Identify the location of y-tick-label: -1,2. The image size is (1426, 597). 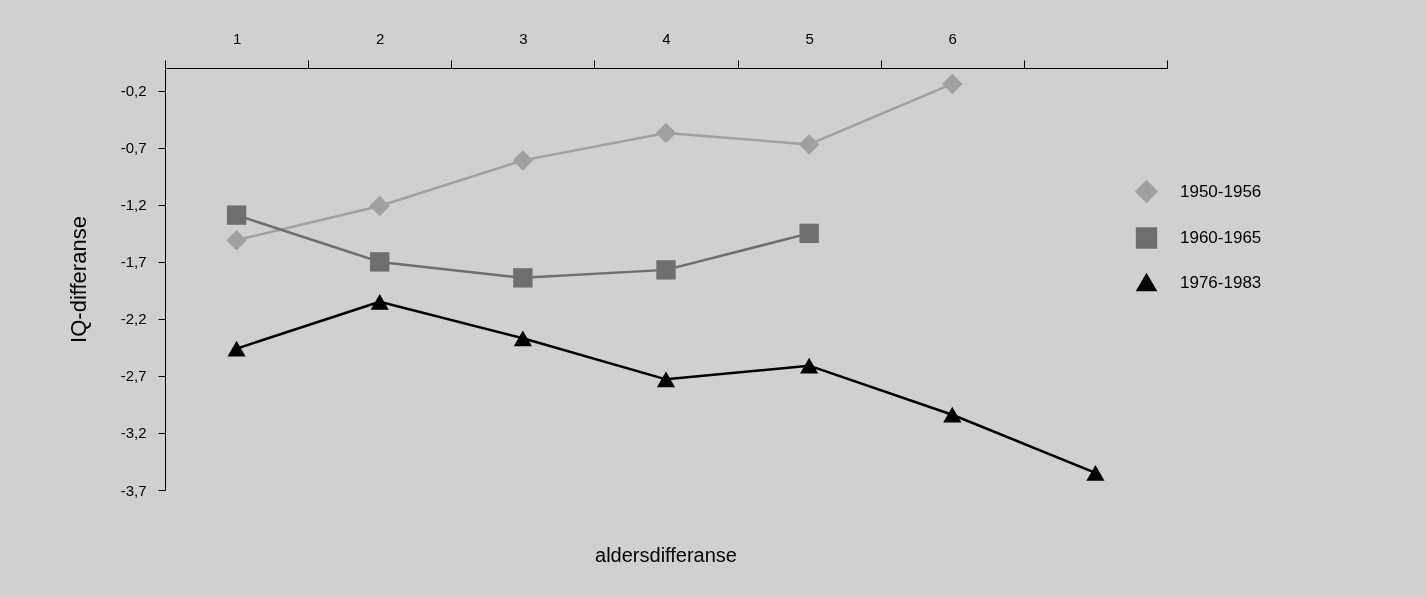
(133, 205).